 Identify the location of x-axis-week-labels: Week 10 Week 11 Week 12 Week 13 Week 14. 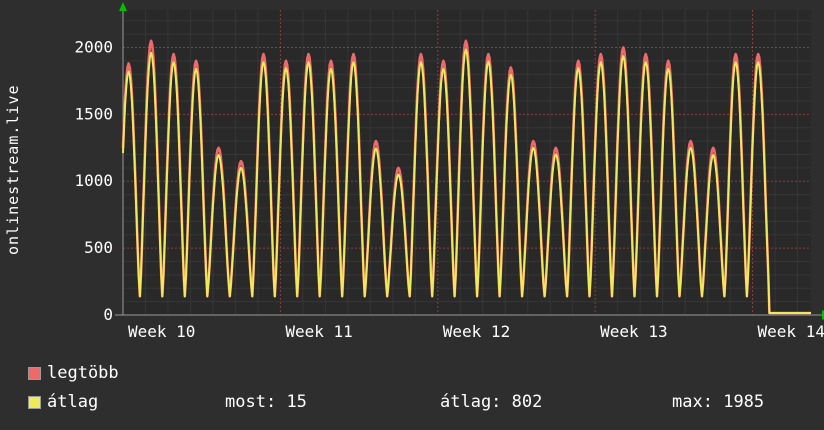
(476, 331).